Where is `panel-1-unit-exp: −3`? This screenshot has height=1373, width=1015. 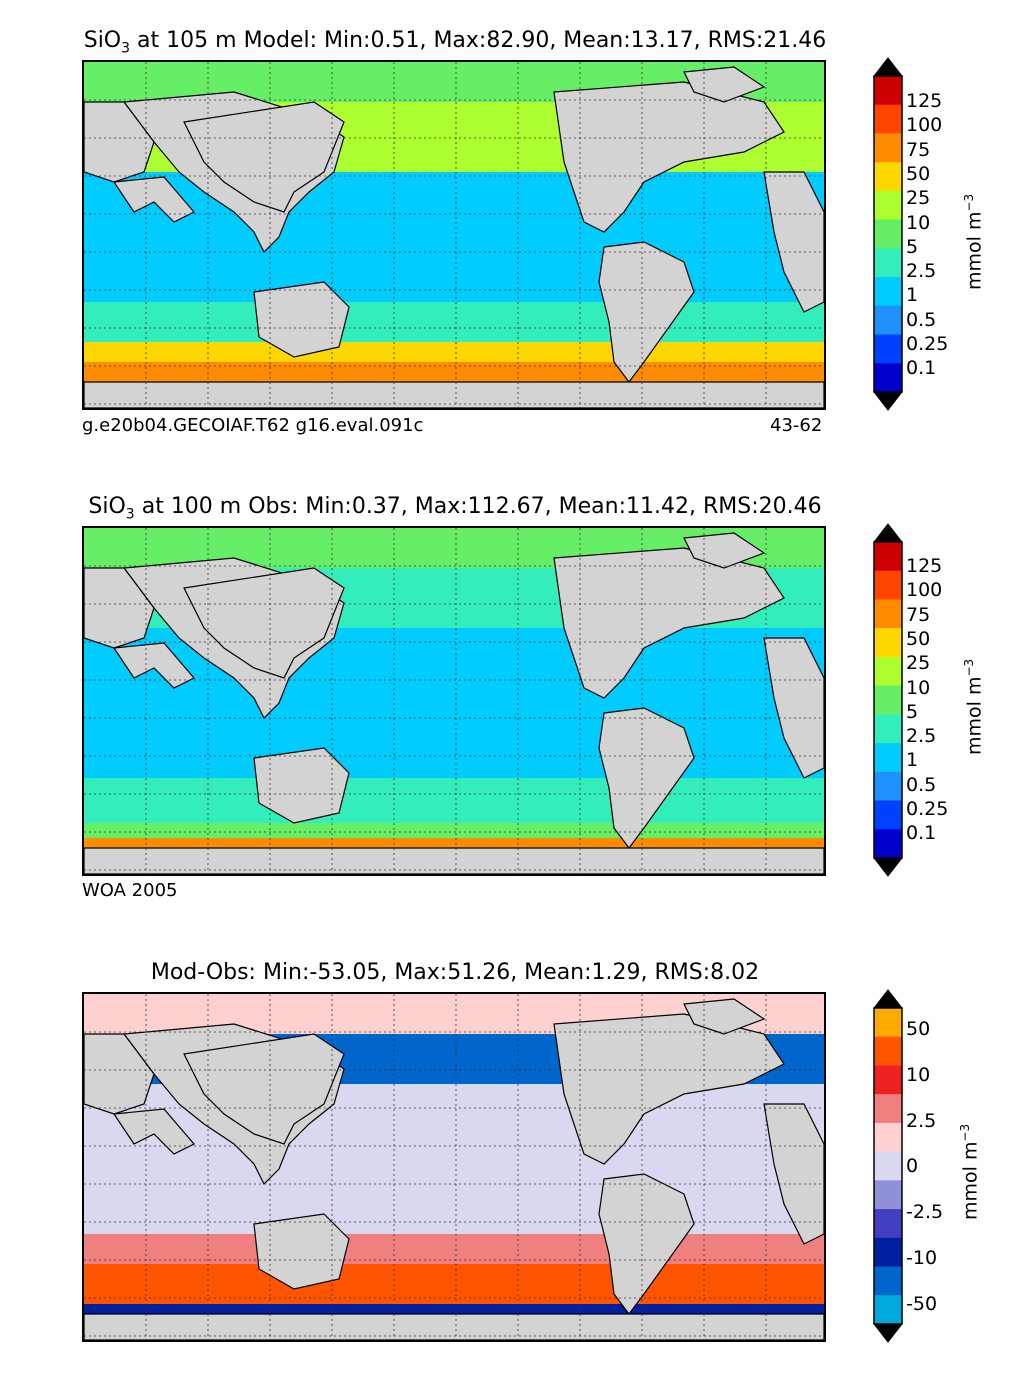 panel-1-unit-exp: −3 is located at coordinates (969, 202).